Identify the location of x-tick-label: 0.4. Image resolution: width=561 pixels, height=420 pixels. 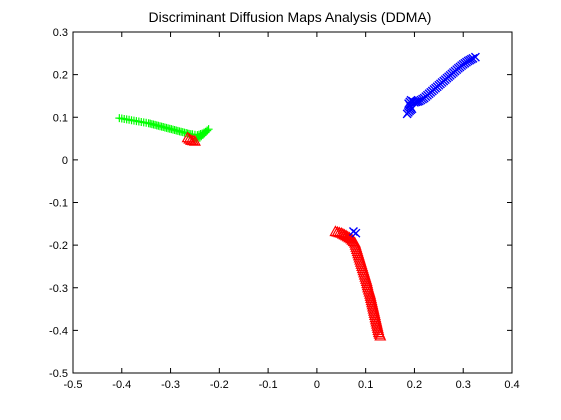
(511, 385).